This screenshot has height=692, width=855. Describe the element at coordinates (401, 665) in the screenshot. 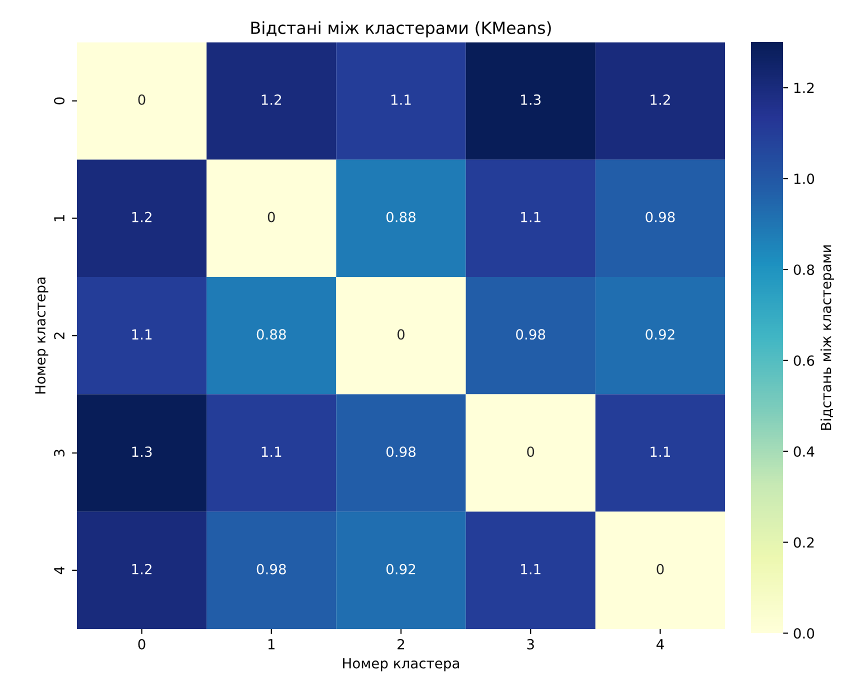

I see `x-axis-title: Номер кластера` at that location.